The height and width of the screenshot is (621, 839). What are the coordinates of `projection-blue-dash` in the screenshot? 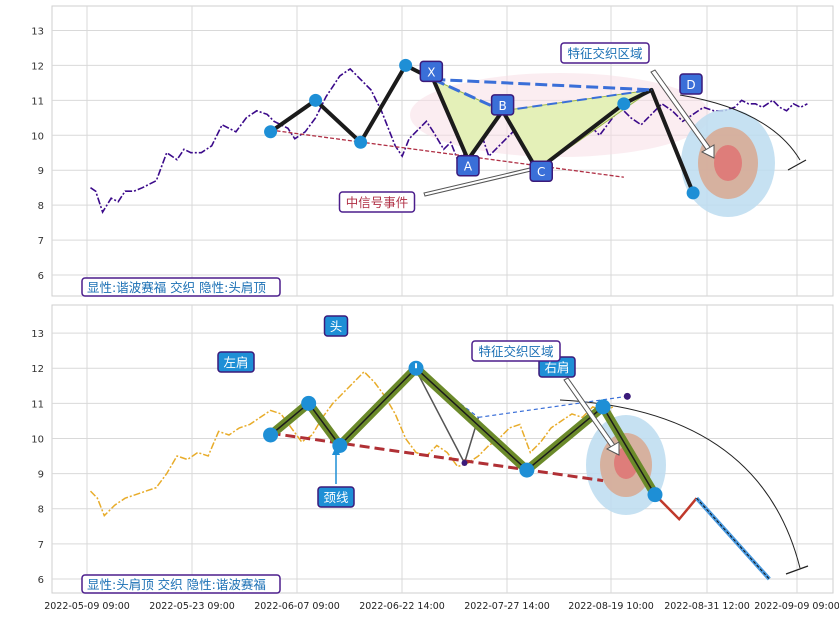 It's located at (733, 538).